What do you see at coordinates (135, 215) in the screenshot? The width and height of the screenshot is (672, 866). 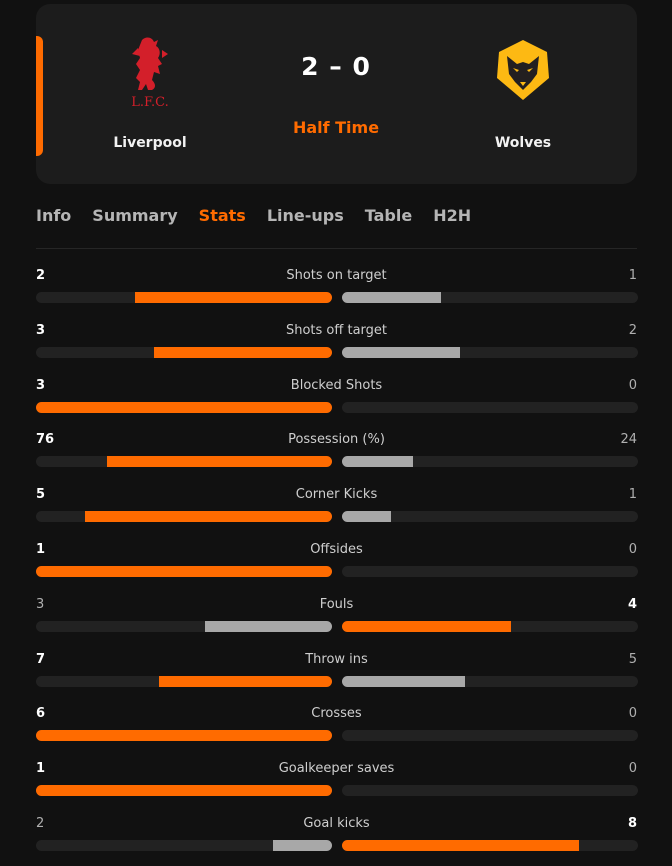 I see `tab-summary: Summary` at bounding box center [135, 215].